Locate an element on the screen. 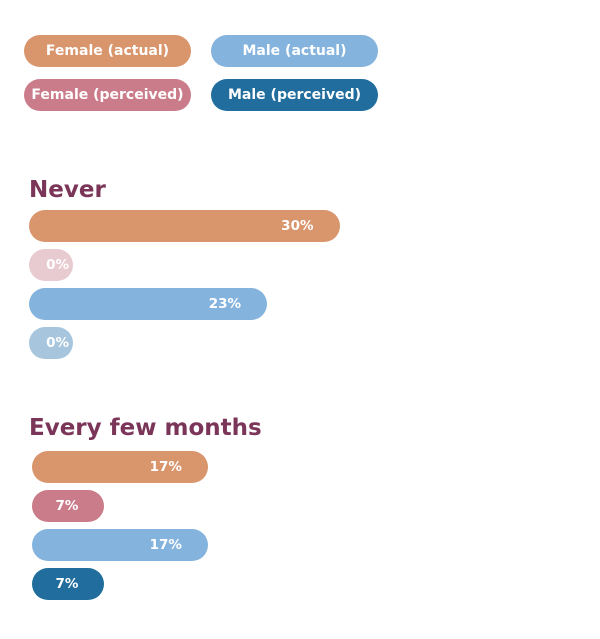  legend-item: Female (actual) is located at coordinates (107, 51).